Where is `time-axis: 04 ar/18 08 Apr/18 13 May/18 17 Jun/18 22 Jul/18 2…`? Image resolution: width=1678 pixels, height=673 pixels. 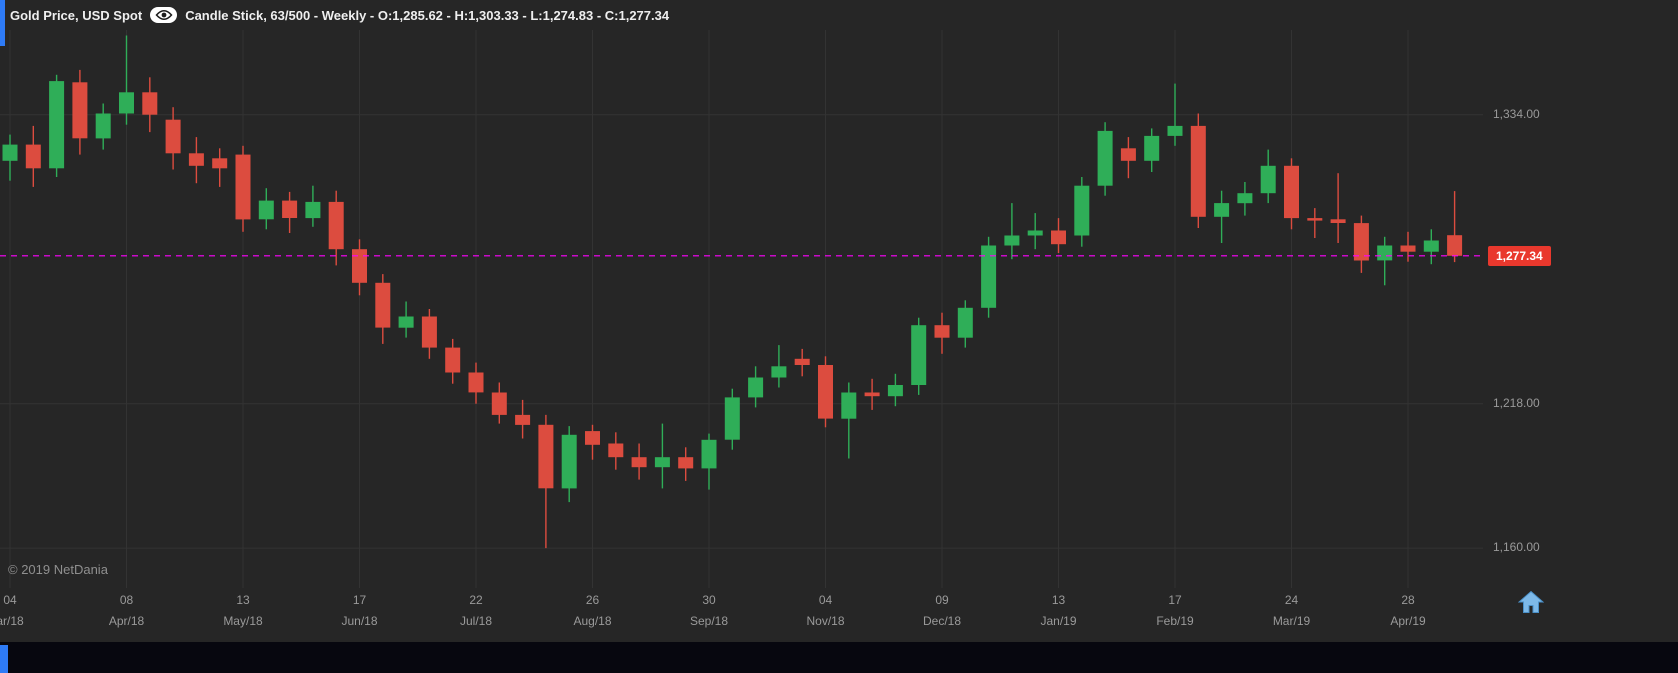 time-axis: 04 ar/18 08 Apr/18 13 May/18 17 Jun/18 22 Jul/18 2… is located at coordinates (839, 615).